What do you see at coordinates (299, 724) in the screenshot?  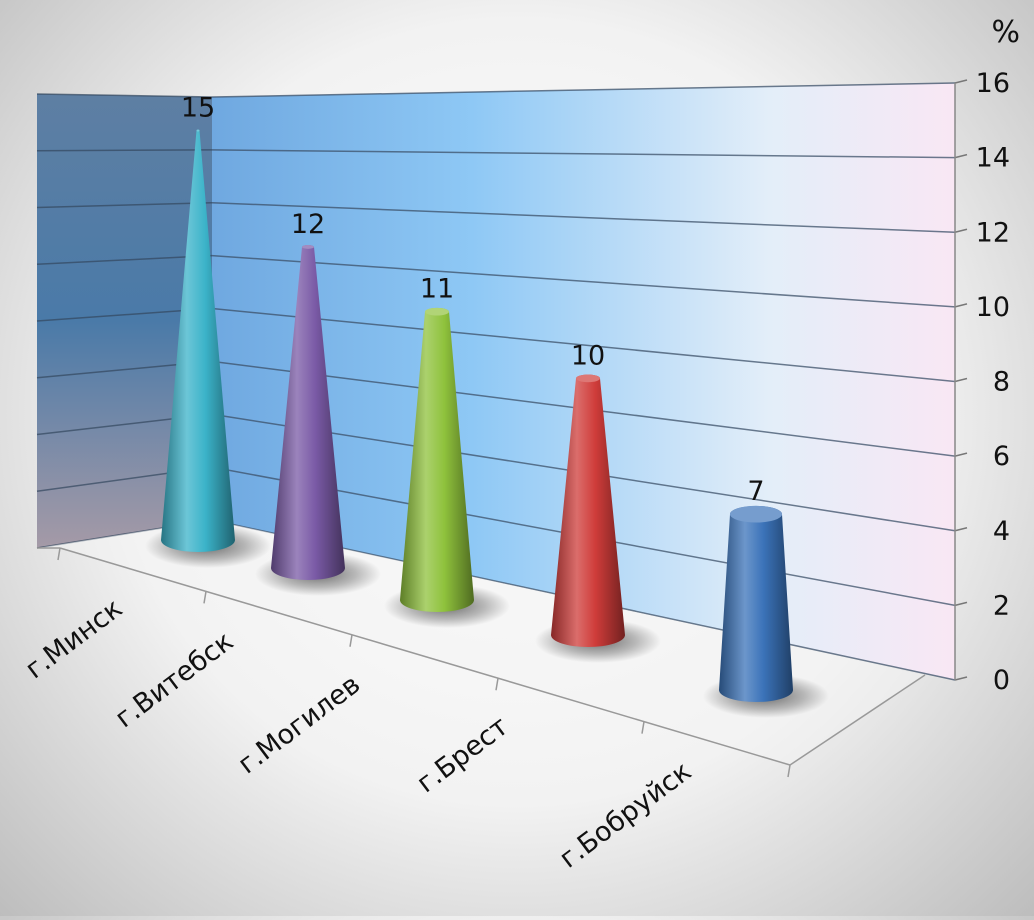 I see `category-label: г.Могилев` at bounding box center [299, 724].